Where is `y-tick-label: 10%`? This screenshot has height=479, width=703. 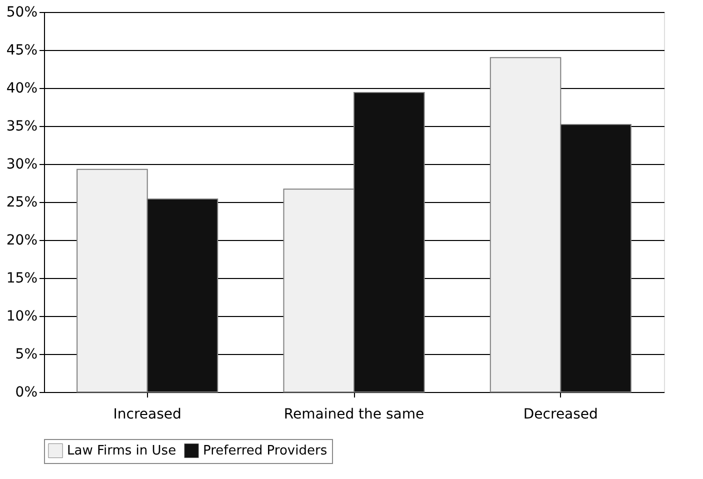
y-tick-label: 10% is located at coordinates (22, 316).